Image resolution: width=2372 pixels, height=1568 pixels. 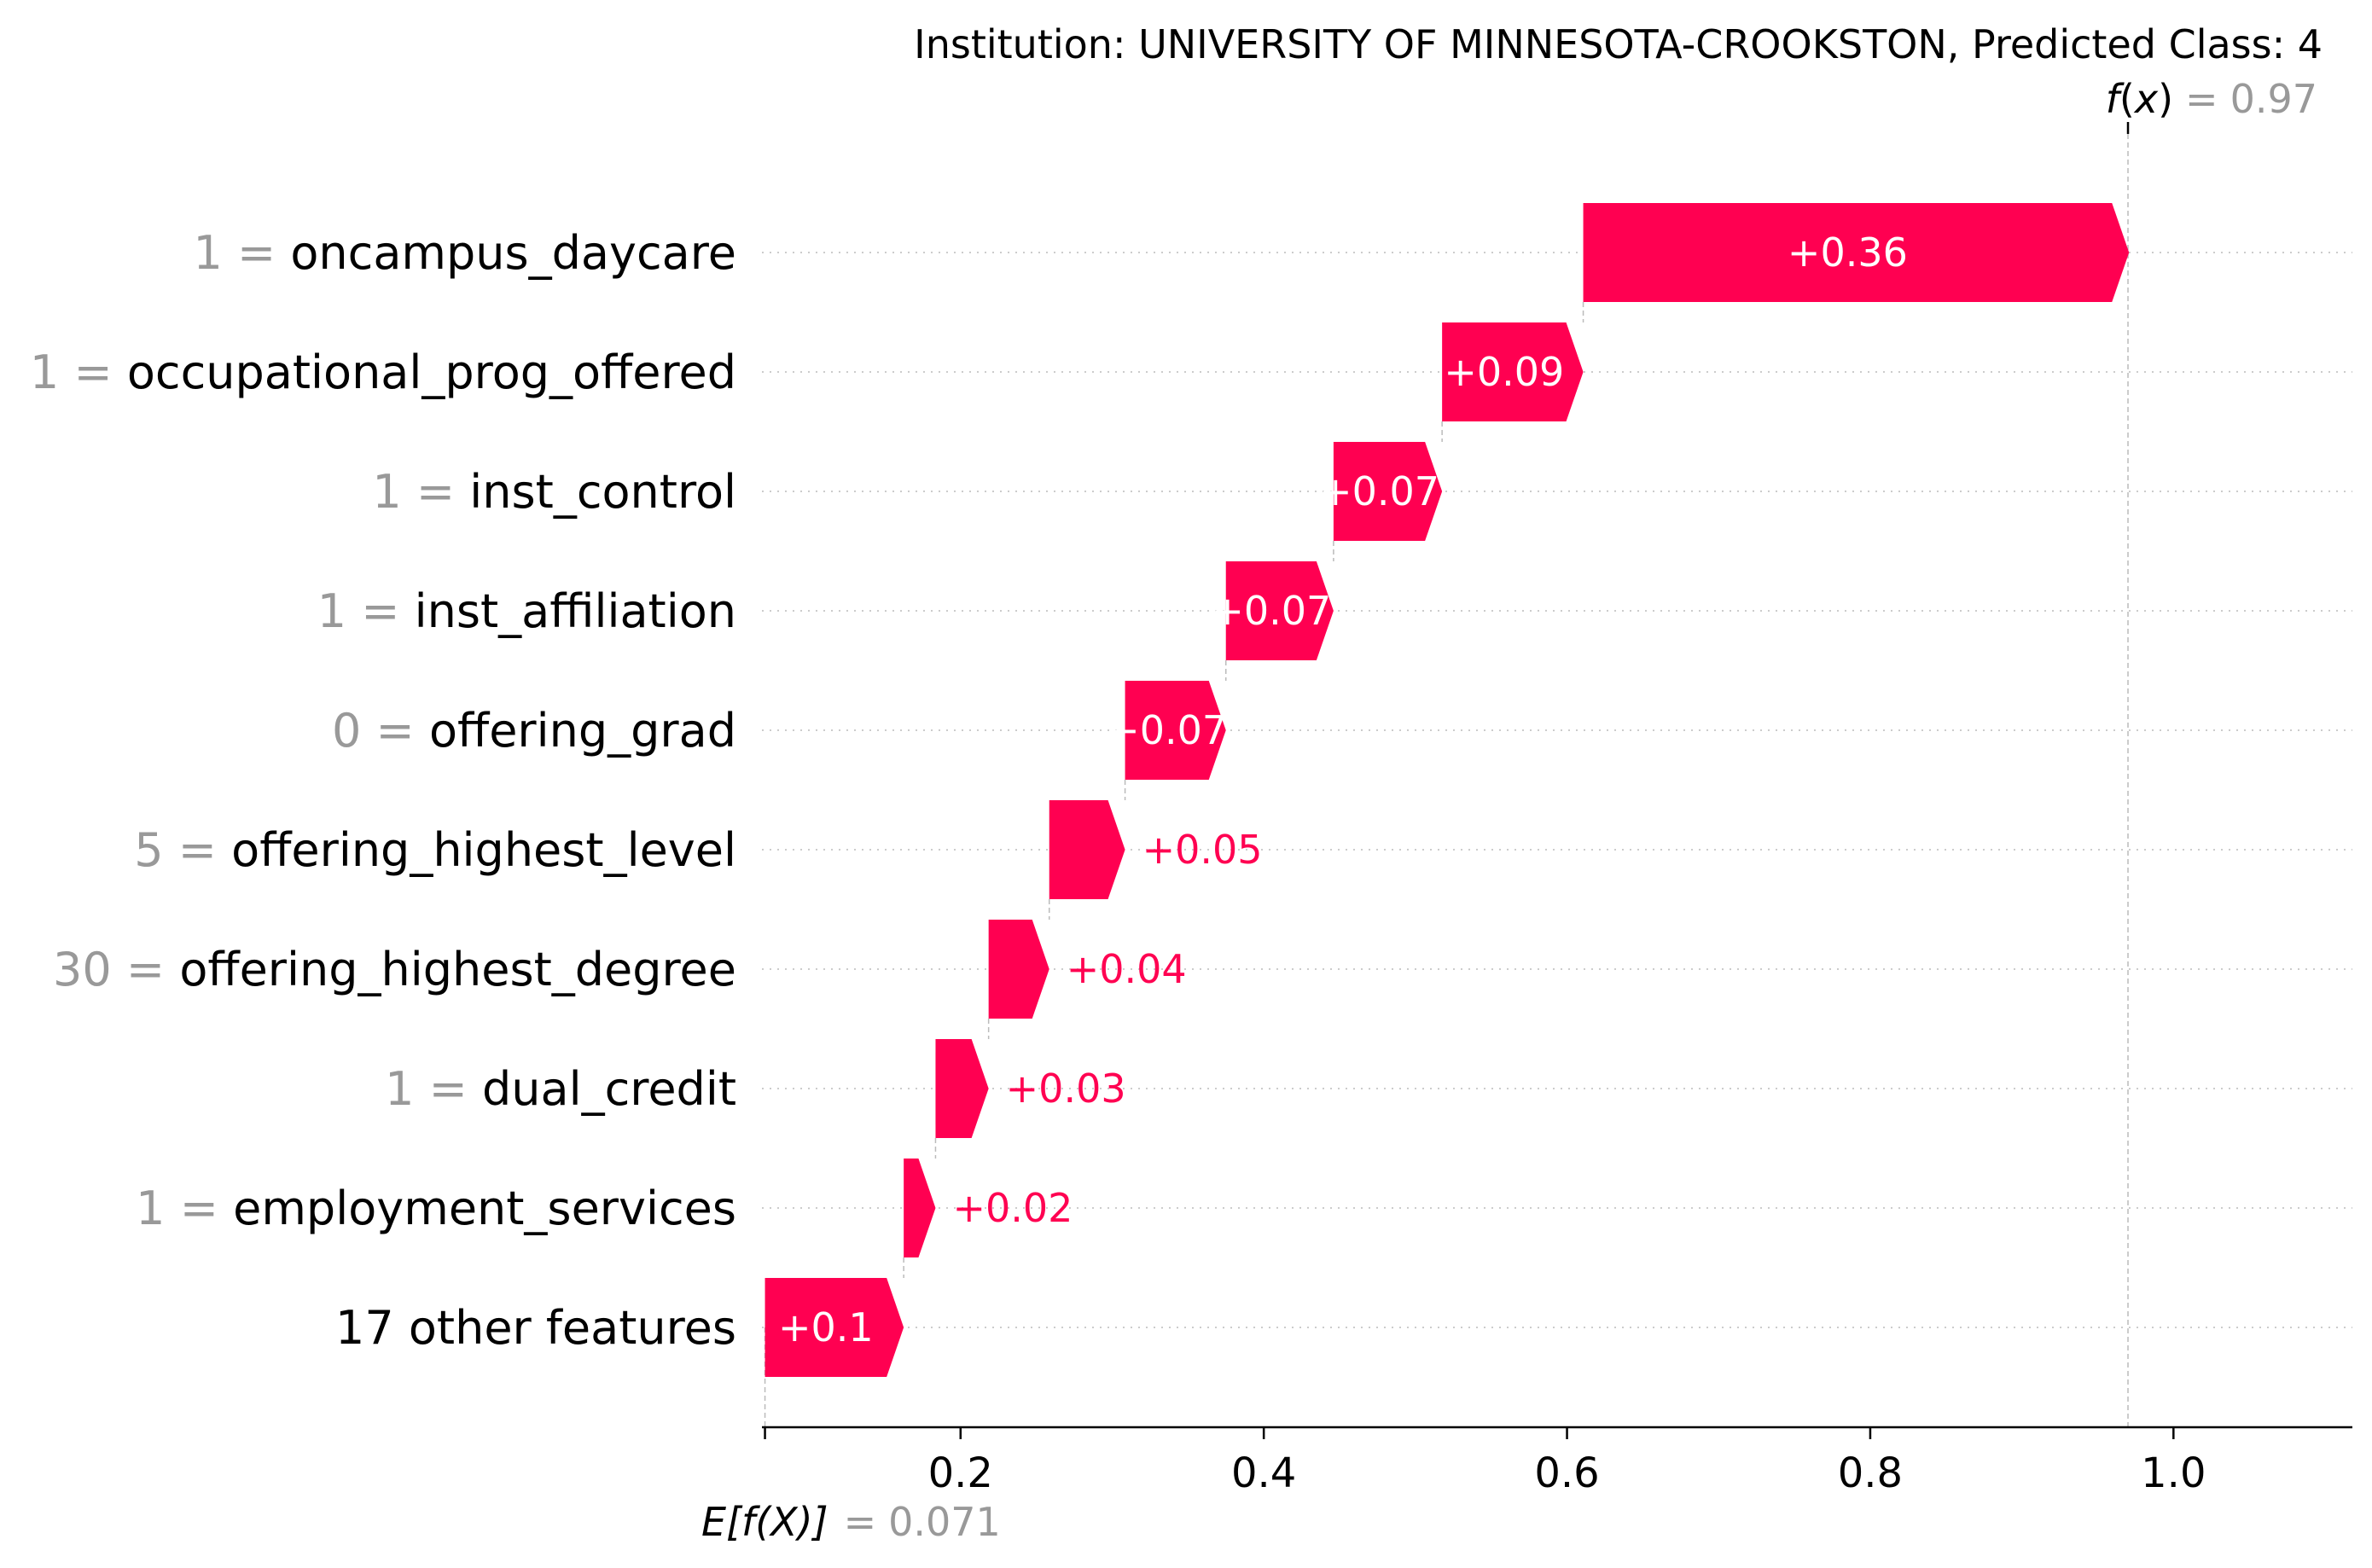 What do you see at coordinates (1566, 1473) in the screenshot?
I see `x-tick-label: 0.6` at bounding box center [1566, 1473].